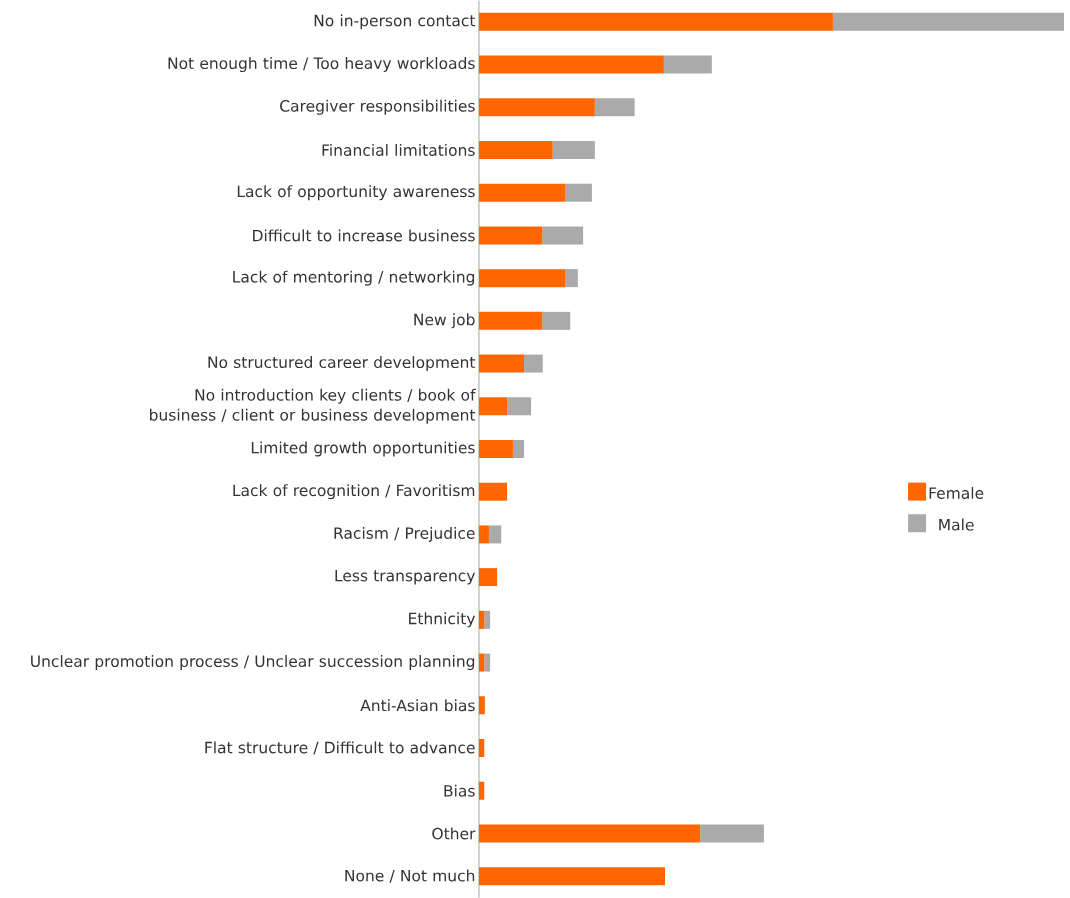 The height and width of the screenshot is (898, 1070). Describe the element at coordinates (340, 748) in the screenshot. I see `y-tick-label: Flat structure / Difficult to advance` at that location.